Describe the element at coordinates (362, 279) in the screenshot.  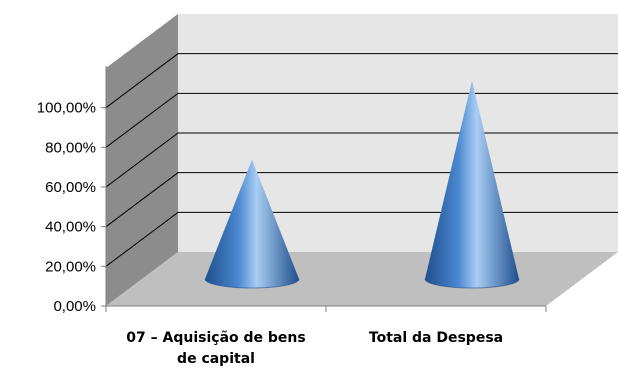
I see `floor` at that location.